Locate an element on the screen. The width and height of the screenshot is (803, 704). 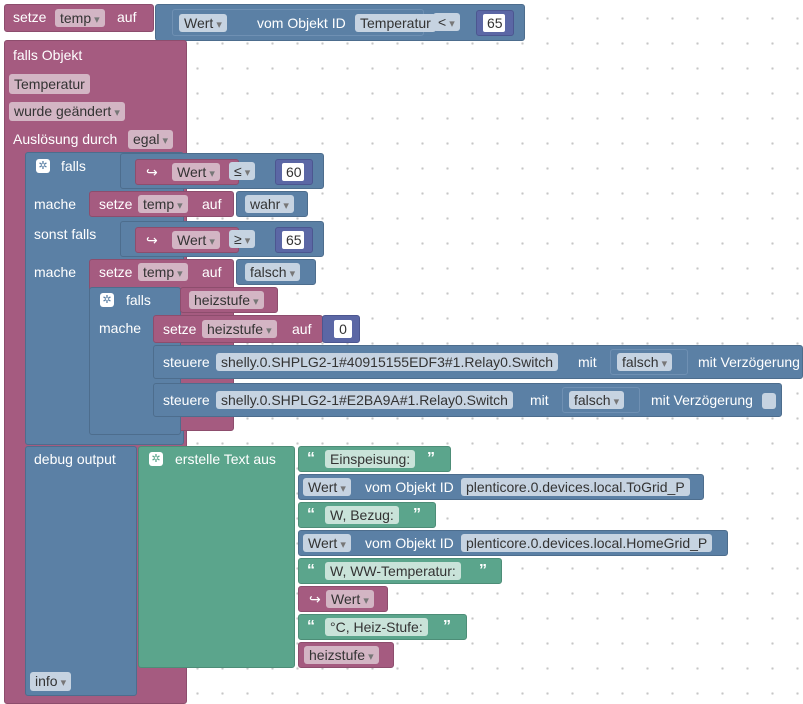
value-var-part: ↪ Wert is located at coordinates (343, 599).